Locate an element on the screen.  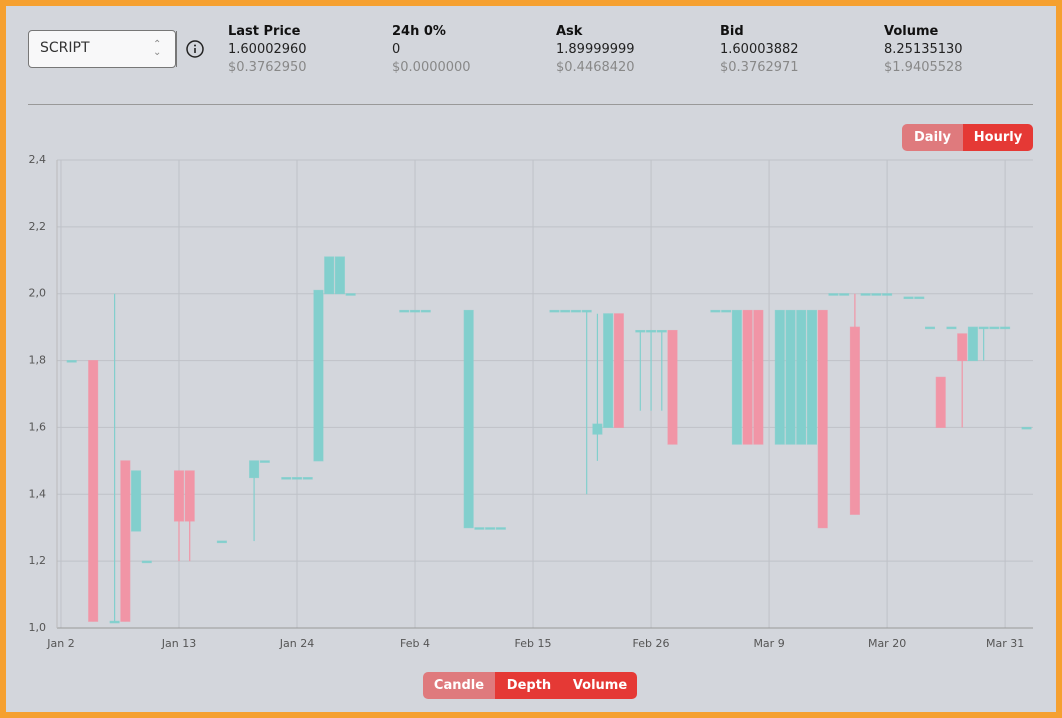
stat-label: Bid is located at coordinates (732, 31).